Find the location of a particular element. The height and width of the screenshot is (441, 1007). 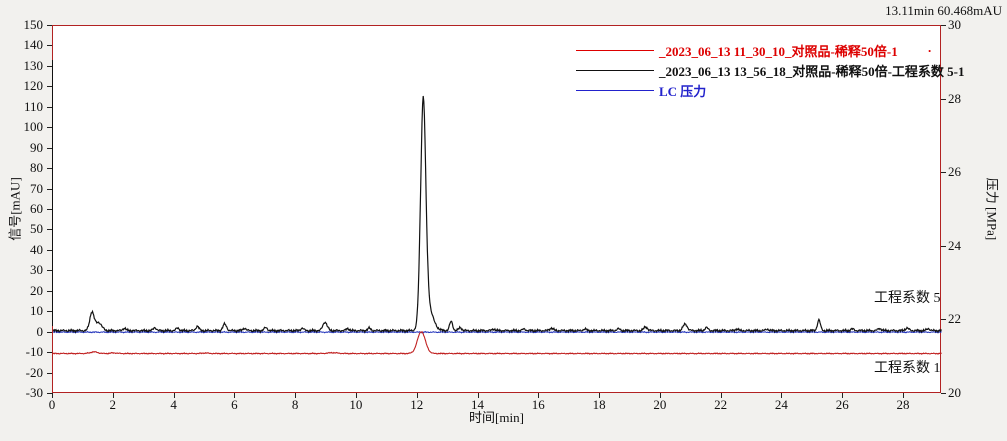

y-left-tick-label: 0 is located at coordinates (40, 331).